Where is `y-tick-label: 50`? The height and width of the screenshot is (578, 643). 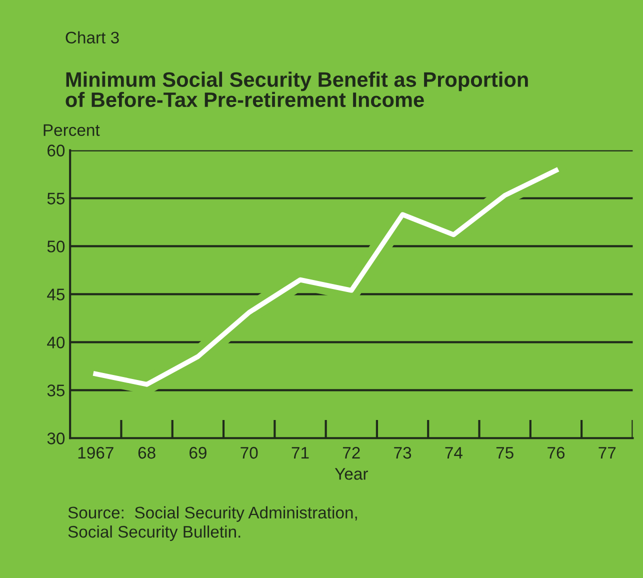 y-tick-label: 50 is located at coordinates (56, 246).